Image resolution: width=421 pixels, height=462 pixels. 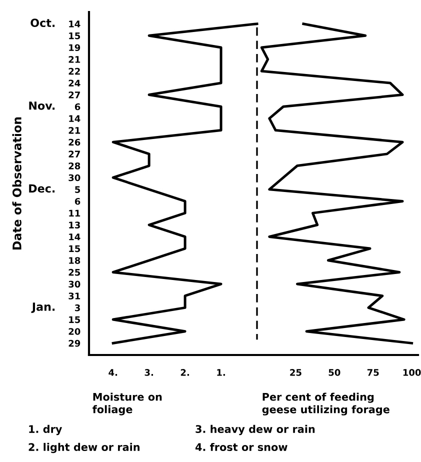 I want to click on y-tick-label: 24, so click(x=74, y=83).